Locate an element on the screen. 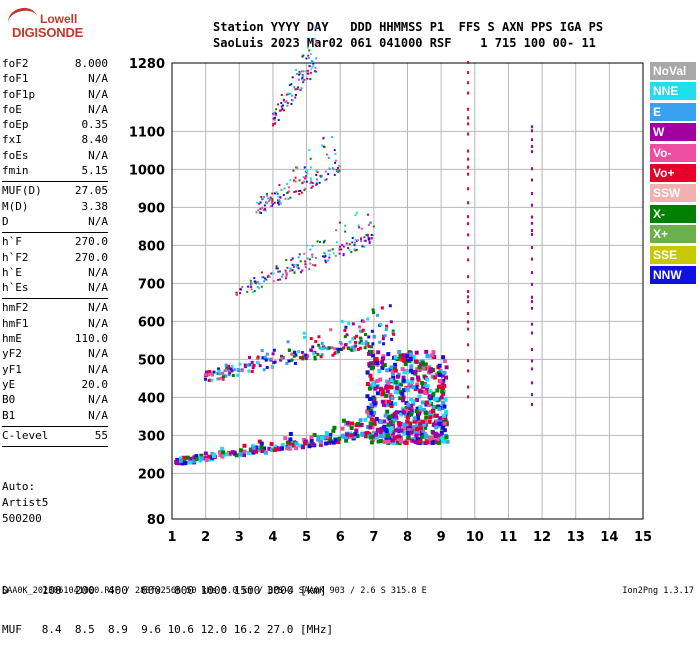 The image size is (700, 649). x-tick-label: 15 is located at coordinates (643, 537).